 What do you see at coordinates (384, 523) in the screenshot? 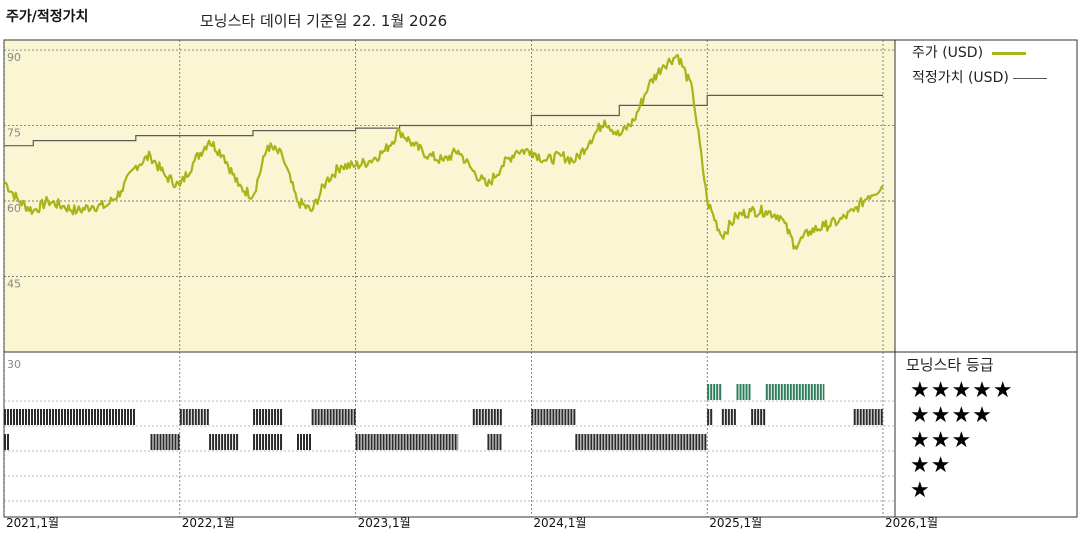
I see `x-tick-label: 2023,1월` at bounding box center [384, 523].